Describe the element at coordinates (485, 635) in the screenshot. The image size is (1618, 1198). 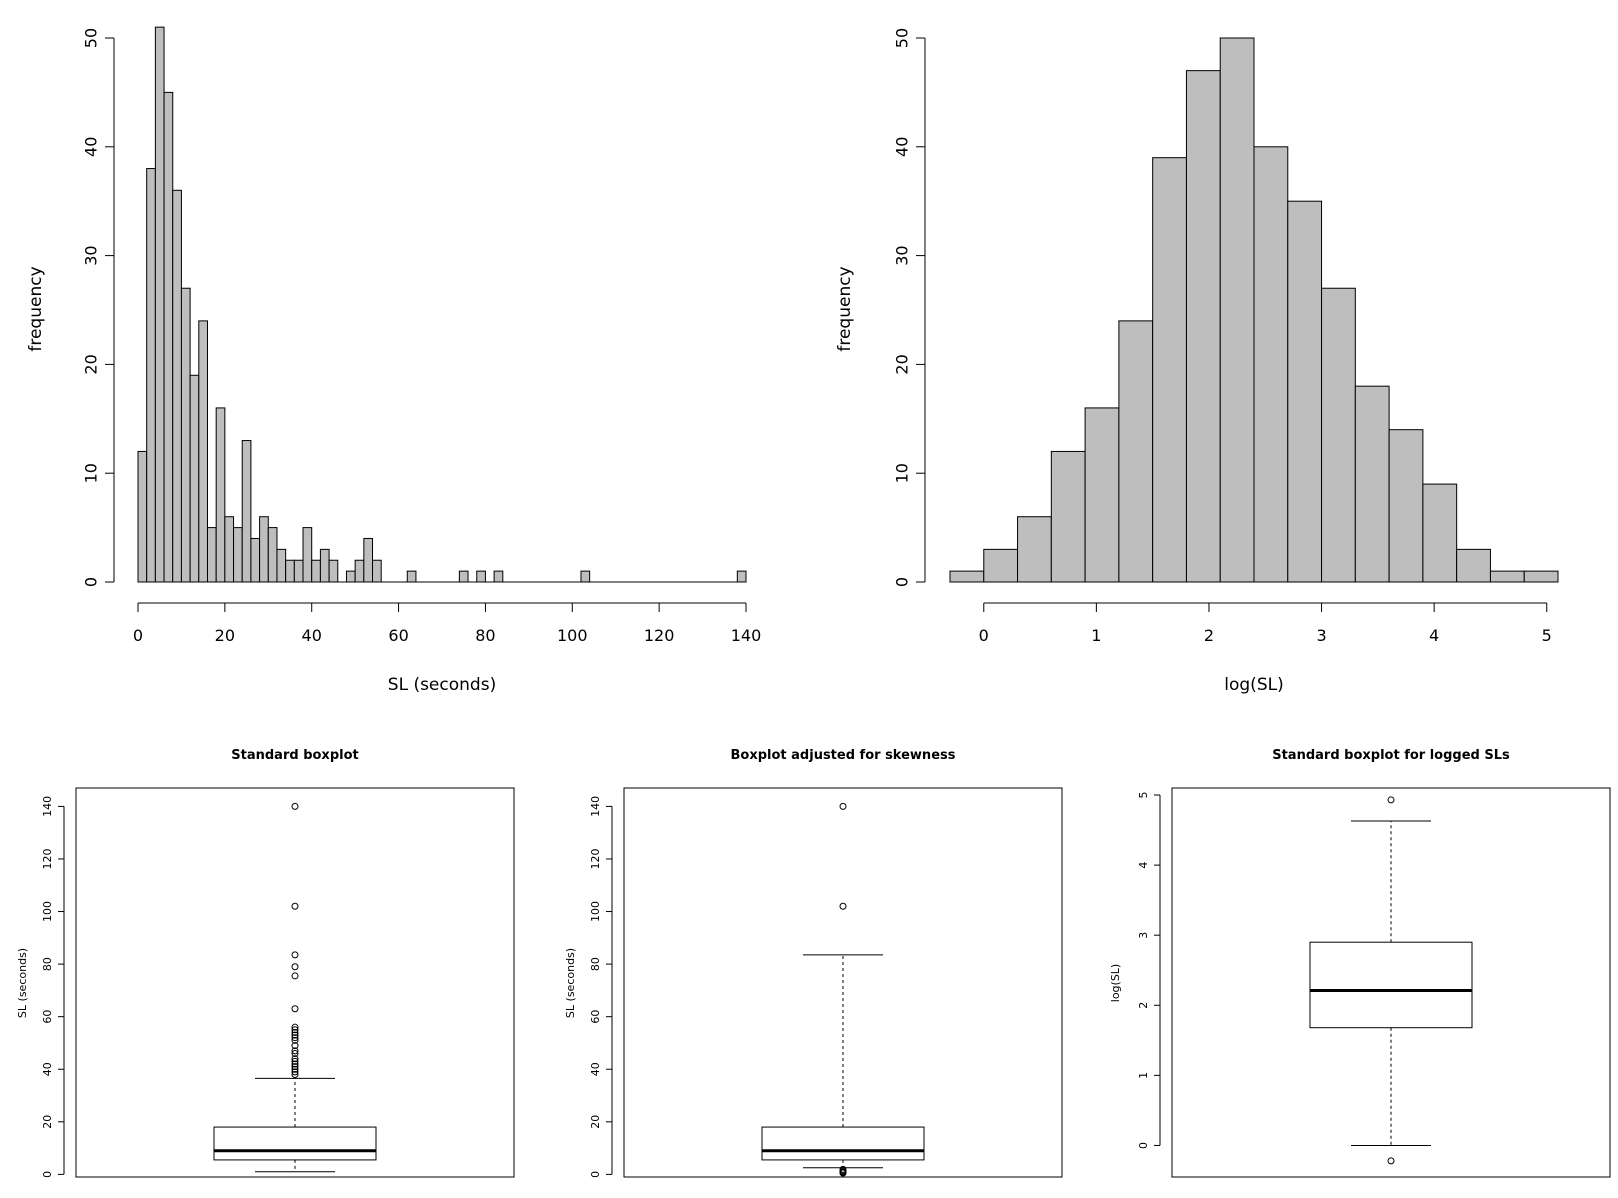
I see `x-tick-label: 80` at that location.